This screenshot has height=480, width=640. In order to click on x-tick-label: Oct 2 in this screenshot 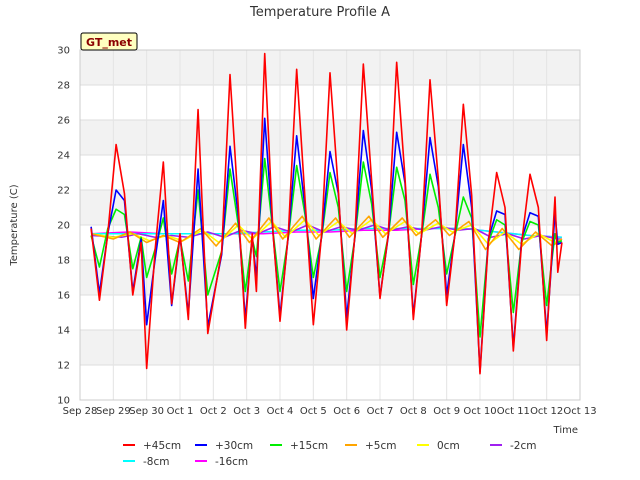, I will do `click(213, 411)`.